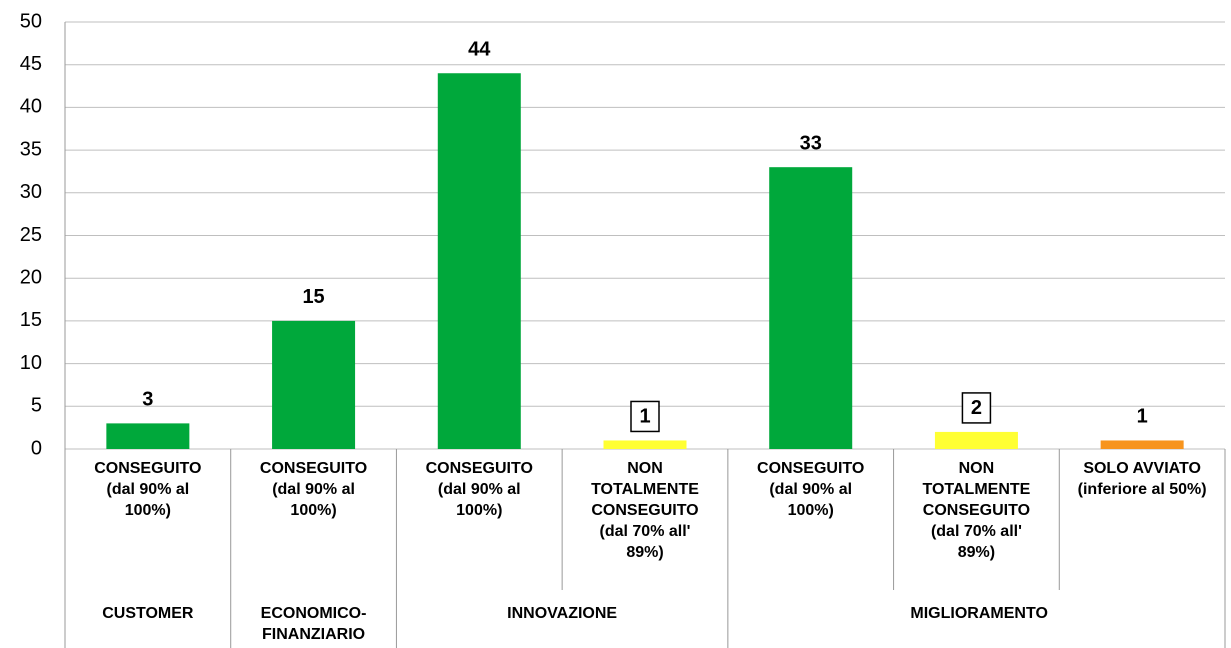 The height and width of the screenshot is (648, 1231). Describe the element at coordinates (979, 613) in the screenshot. I see `group-label: MIGLIORAMENTO` at that location.